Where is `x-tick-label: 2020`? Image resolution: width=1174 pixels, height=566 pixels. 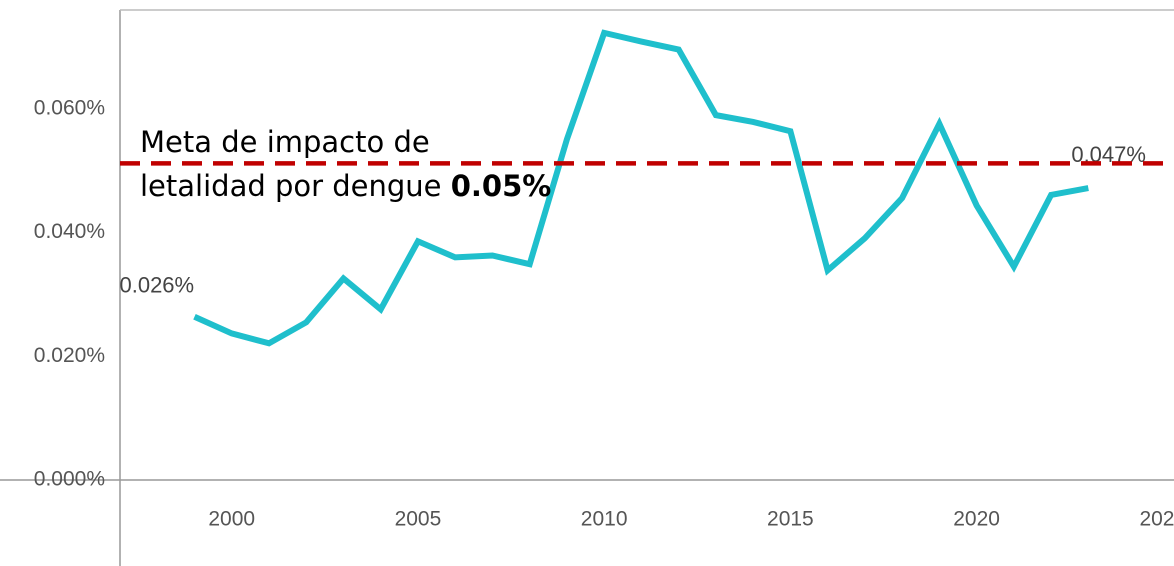
x-tick-label: 2020 is located at coordinates (976, 519).